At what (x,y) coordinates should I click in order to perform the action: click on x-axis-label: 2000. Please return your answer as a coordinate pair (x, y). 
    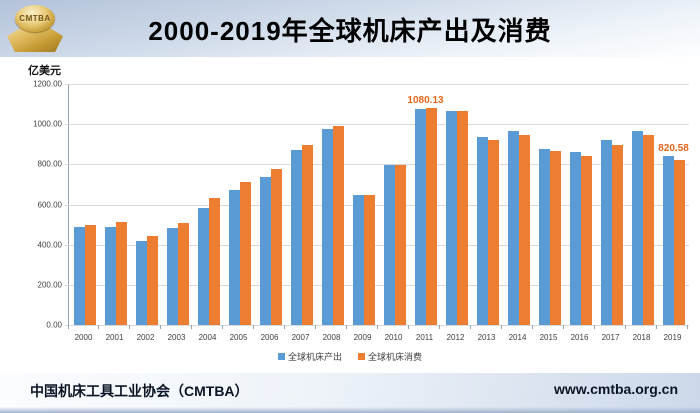
    Looking at the image, I should click on (83, 337).